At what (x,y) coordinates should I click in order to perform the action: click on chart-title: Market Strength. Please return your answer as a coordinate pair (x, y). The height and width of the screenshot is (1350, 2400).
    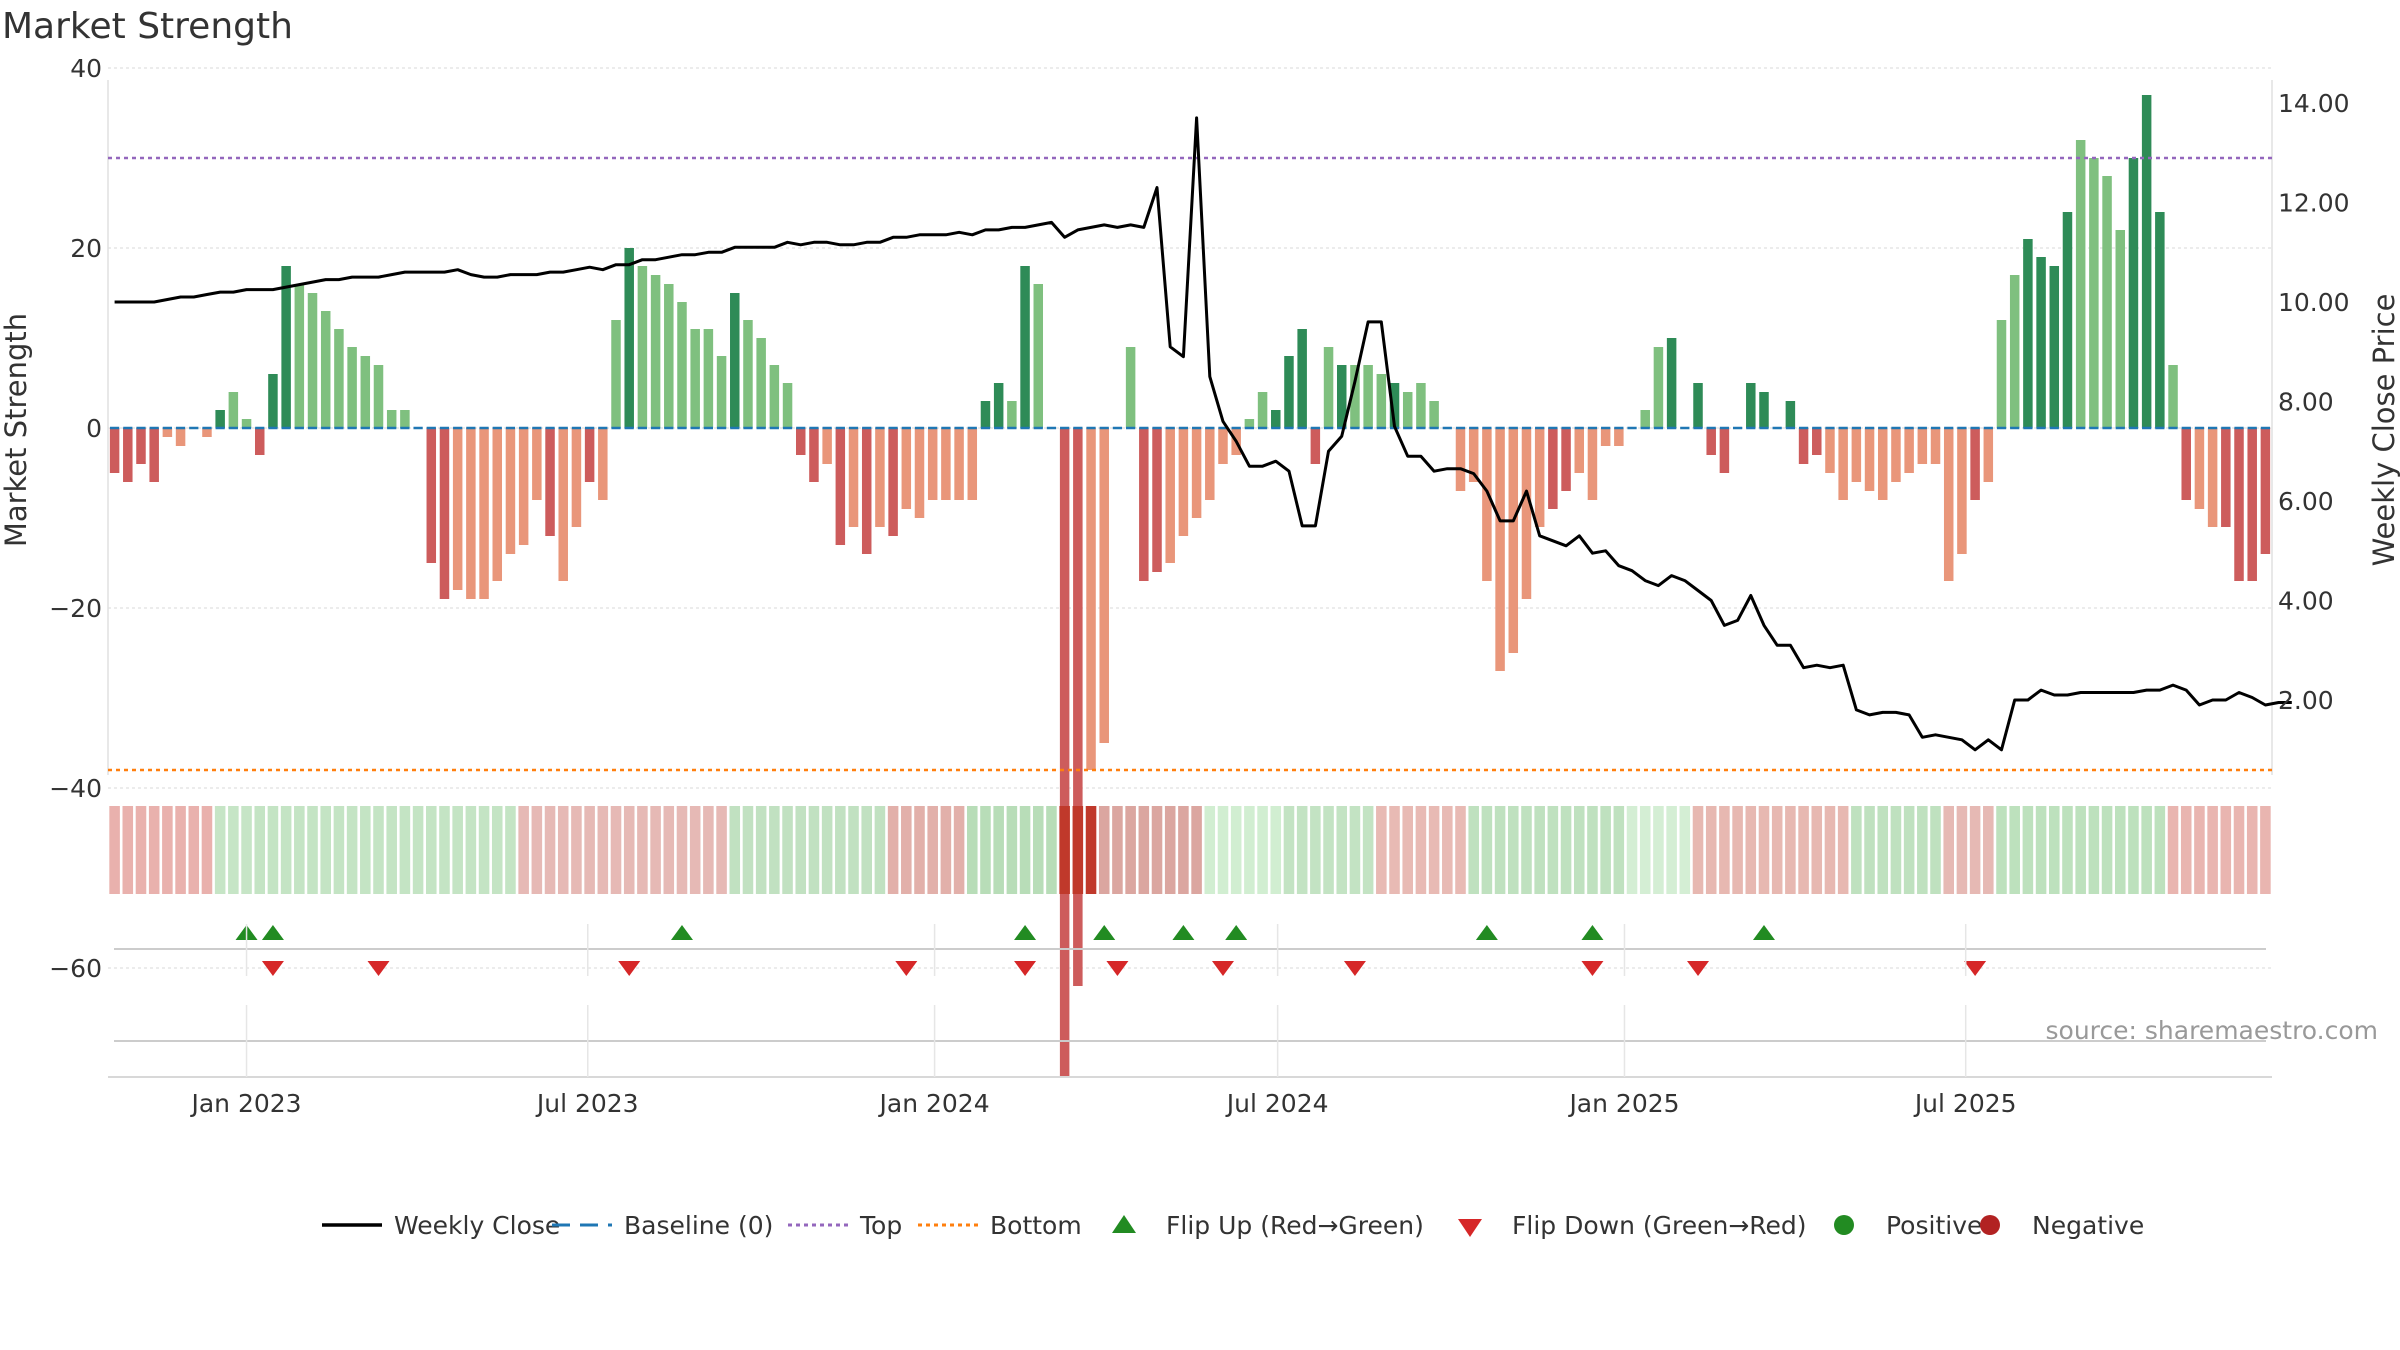
    Looking at the image, I should click on (147, 26).